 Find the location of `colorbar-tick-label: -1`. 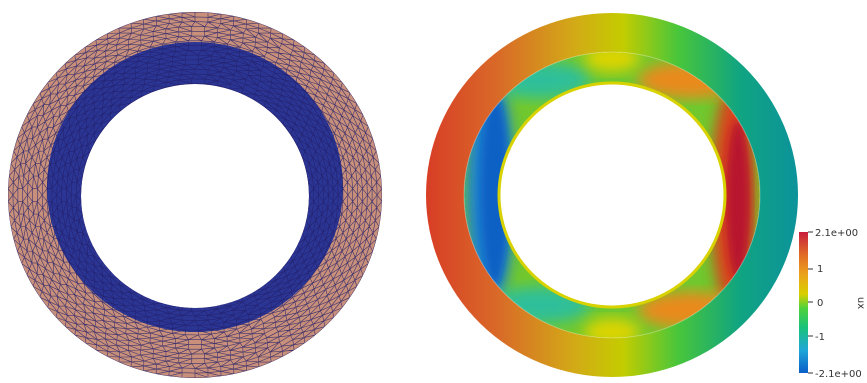

colorbar-tick-label: -1 is located at coordinates (820, 337).